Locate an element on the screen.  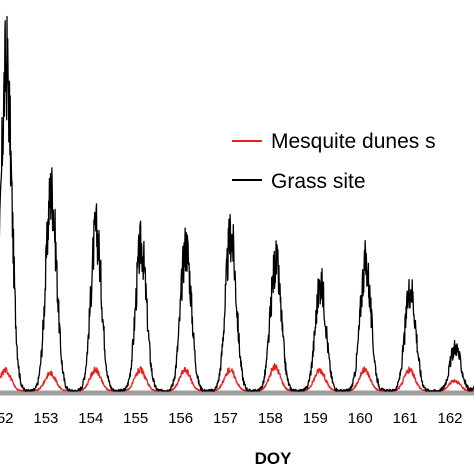
x-tick-label: 160 is located at coordinates (360, 418).